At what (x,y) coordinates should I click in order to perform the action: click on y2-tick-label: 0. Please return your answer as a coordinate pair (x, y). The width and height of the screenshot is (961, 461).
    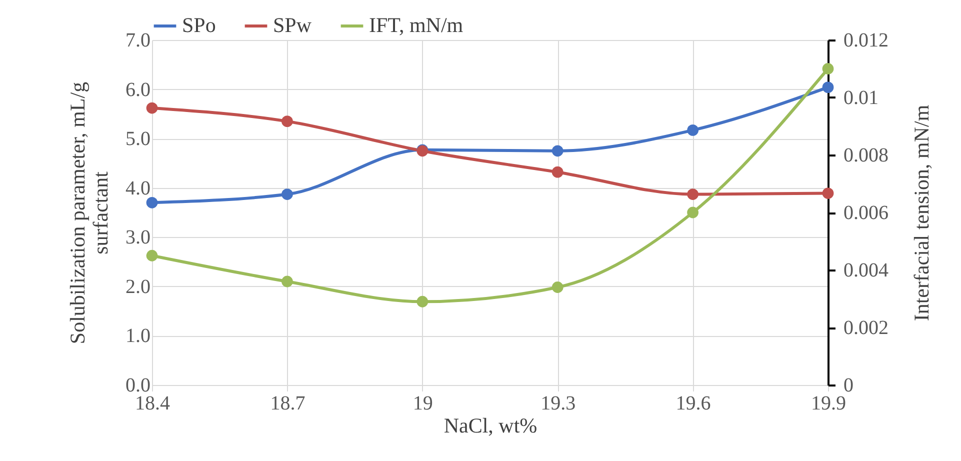
    Looking at the image, I should click on (849, 385).